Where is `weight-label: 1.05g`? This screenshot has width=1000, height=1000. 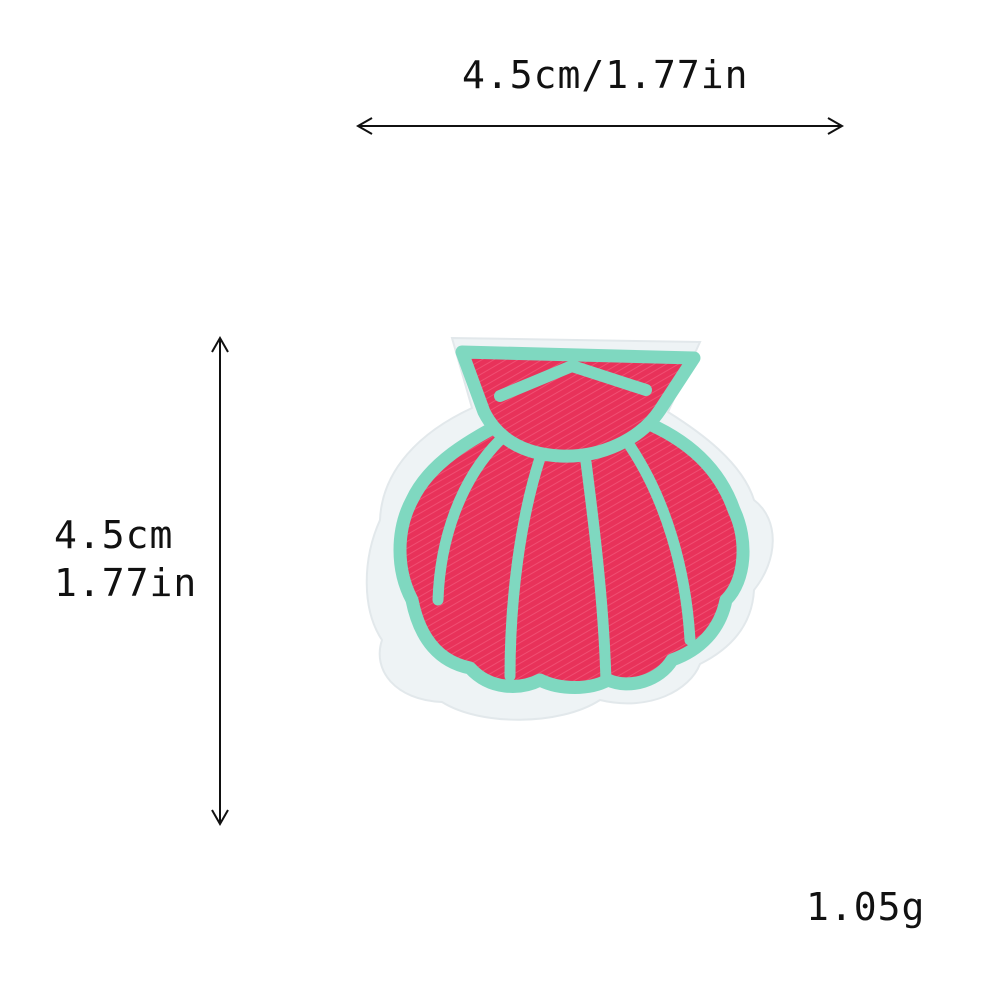
weight-label: 1.05g is located at coordinates (866, 907).